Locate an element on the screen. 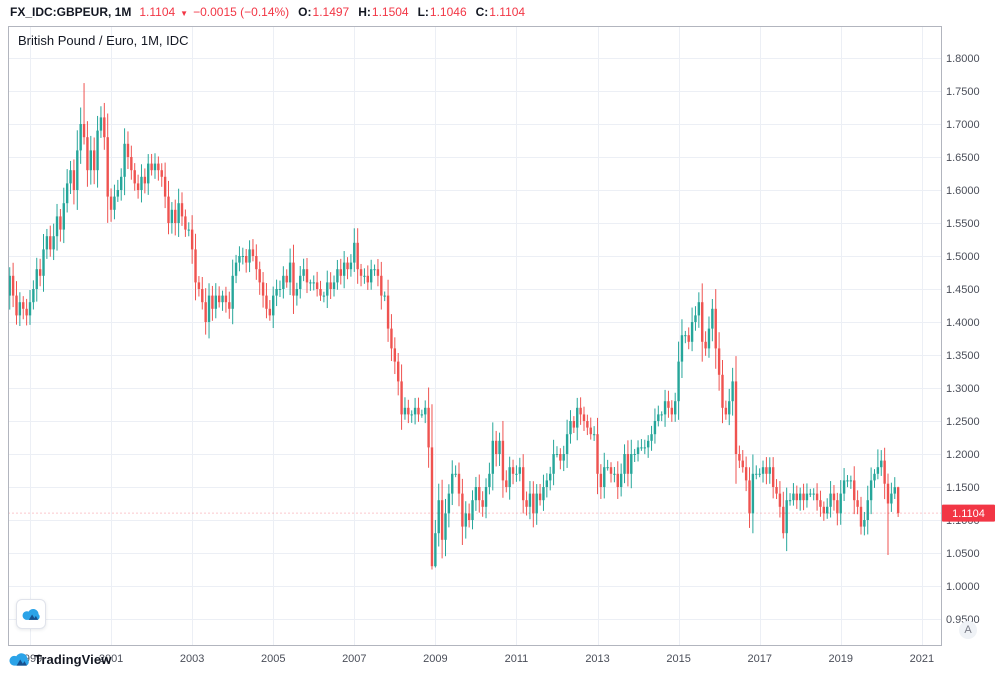 The image size is (996, 676). close-value: 1.1104 is located at coordinates (507, 12).